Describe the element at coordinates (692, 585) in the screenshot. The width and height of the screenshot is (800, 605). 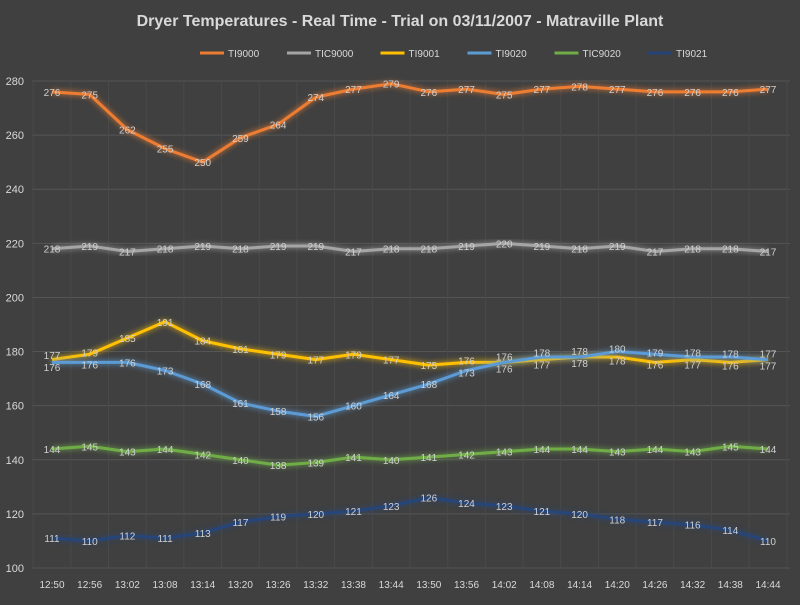
I see `x-tick-label: 14:32` at that location.